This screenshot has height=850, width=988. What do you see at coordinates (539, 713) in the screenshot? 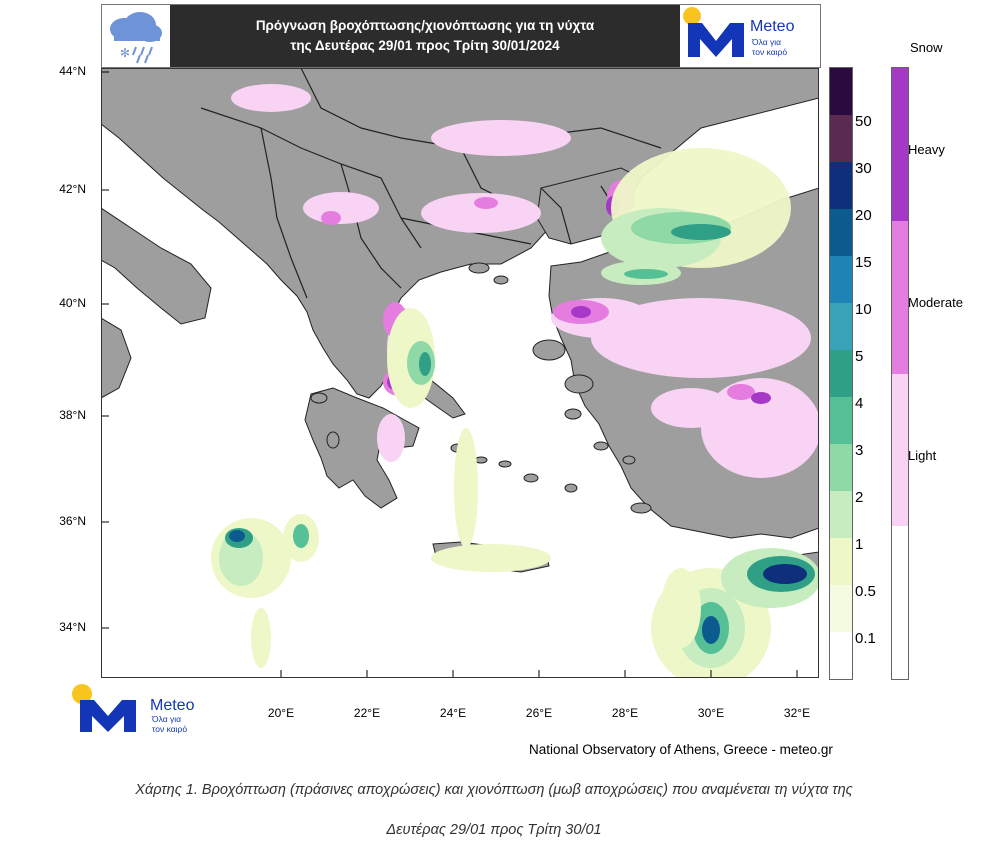
I see `lon-label-26: 26°E` at bounding box center [539, 713].